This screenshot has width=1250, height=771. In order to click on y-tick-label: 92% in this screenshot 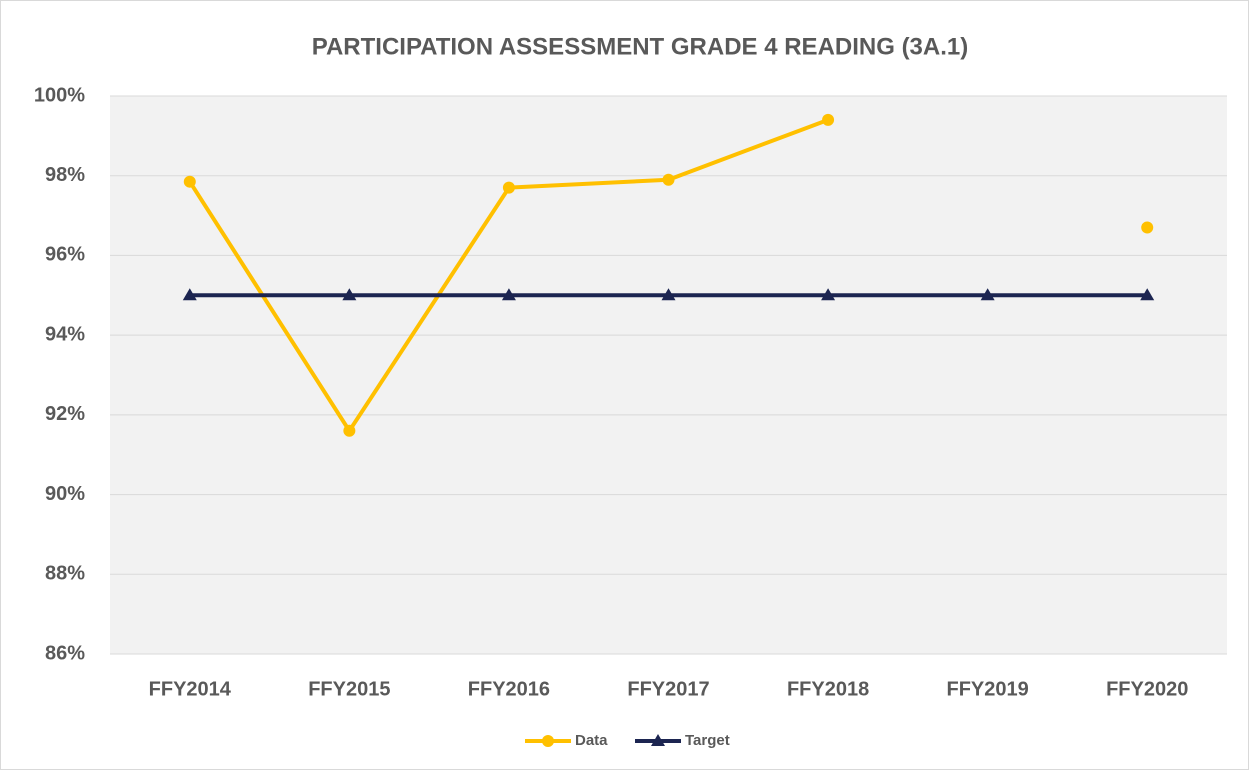, I will do `click(65, 414)`.